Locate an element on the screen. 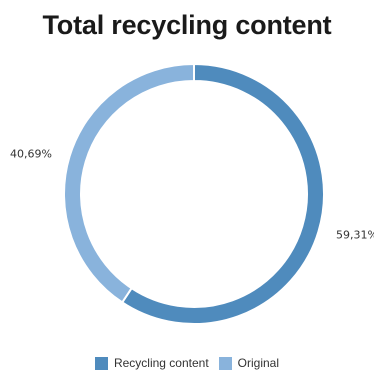 The height and width of the screenshot is (372, 374). legend-swatch-recycling-content is located at coordinates (101, 363).